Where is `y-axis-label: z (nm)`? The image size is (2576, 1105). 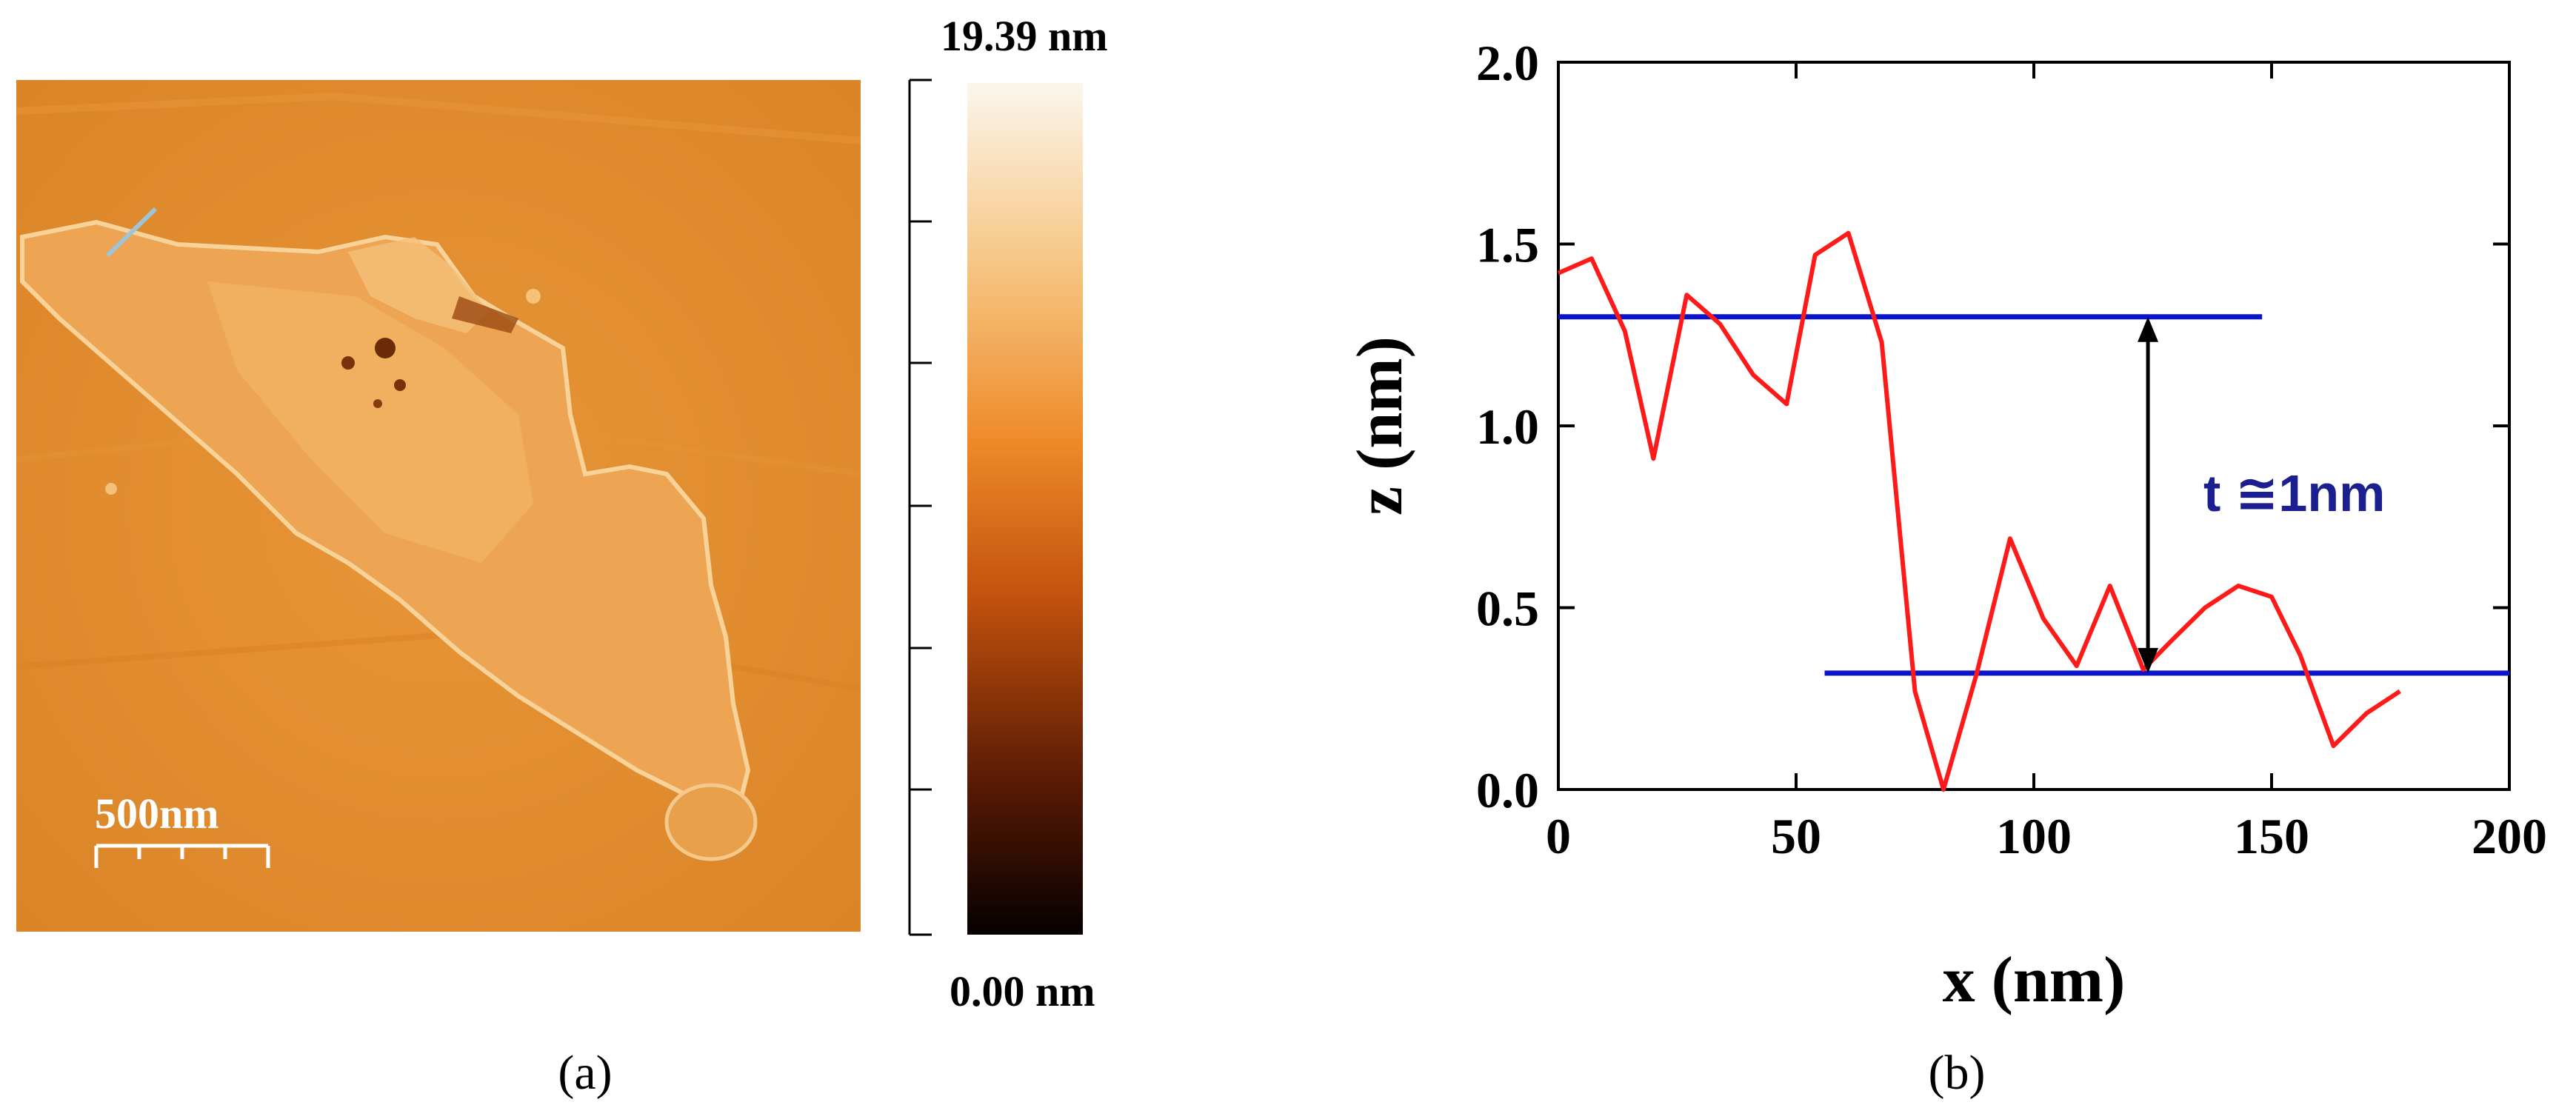
y-axis-label: z (nm) is located at coordinates (1380, 425).